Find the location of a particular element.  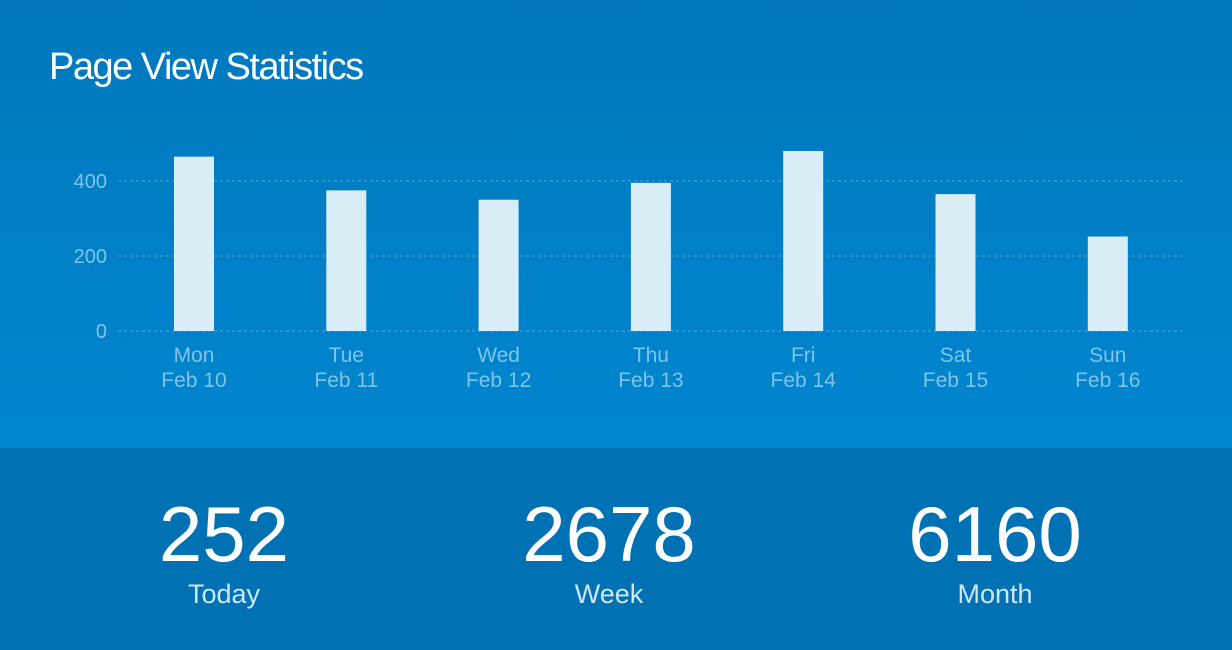

x-tick-label-day: Mon is located at coordinates (194, 355).